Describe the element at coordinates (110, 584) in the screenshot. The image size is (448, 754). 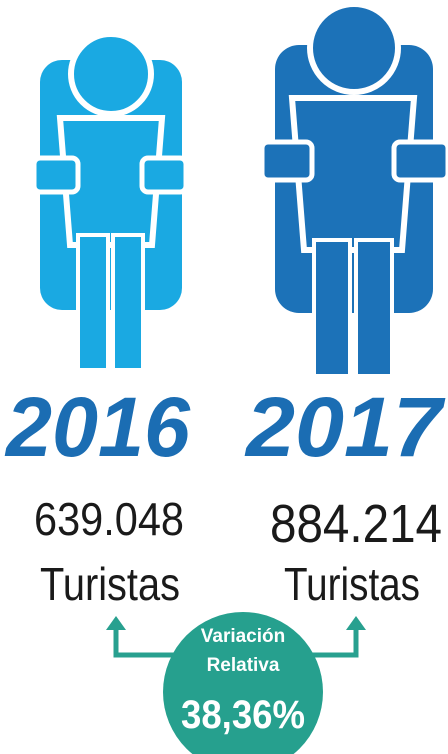
I see `unit-2016: Turistas` at that location.